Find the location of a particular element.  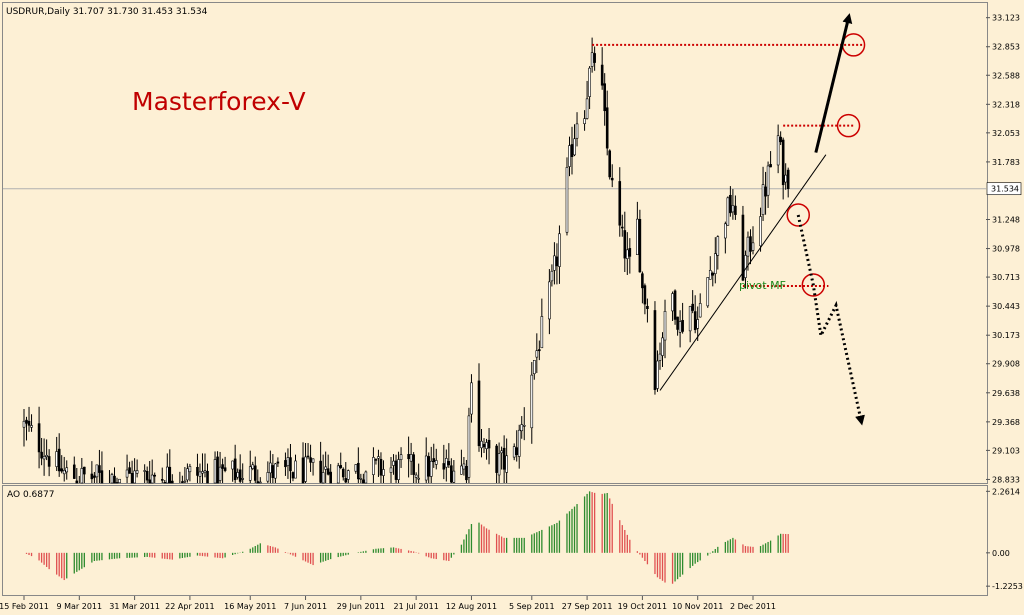

date-tick-label: 16 May 2011 is located at coordinates (250, 606).